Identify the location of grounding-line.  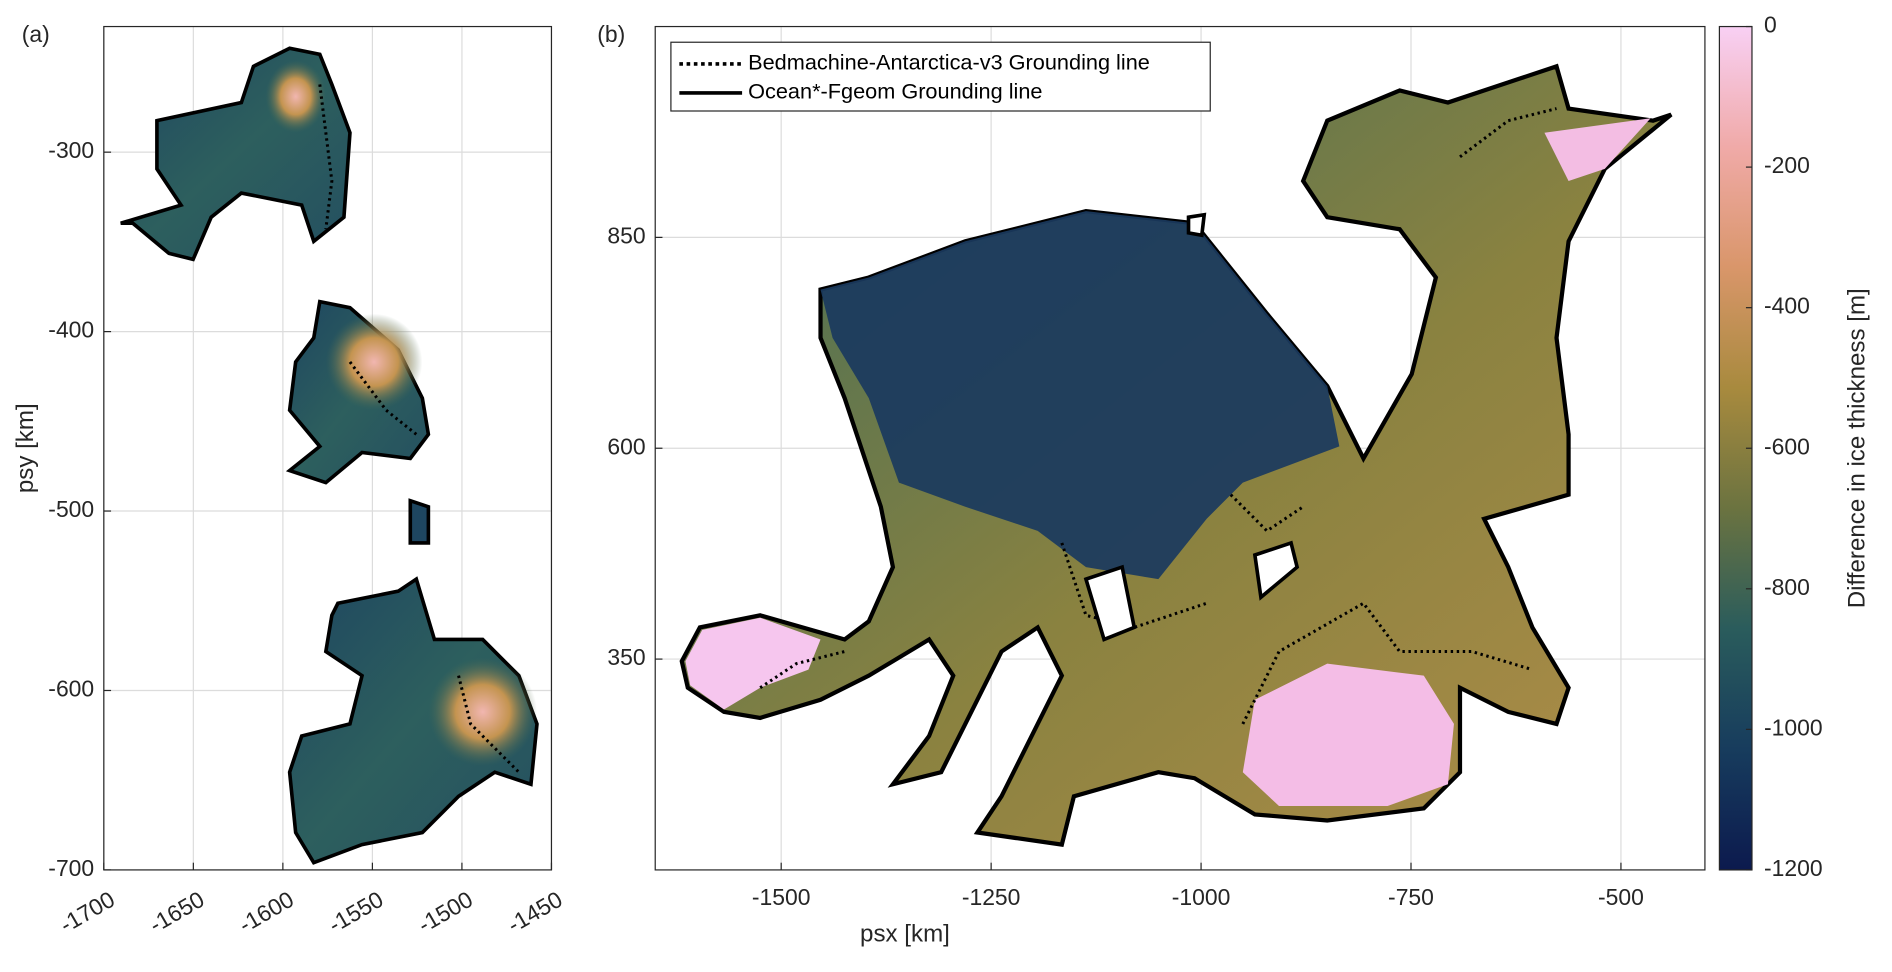
(419, 429).